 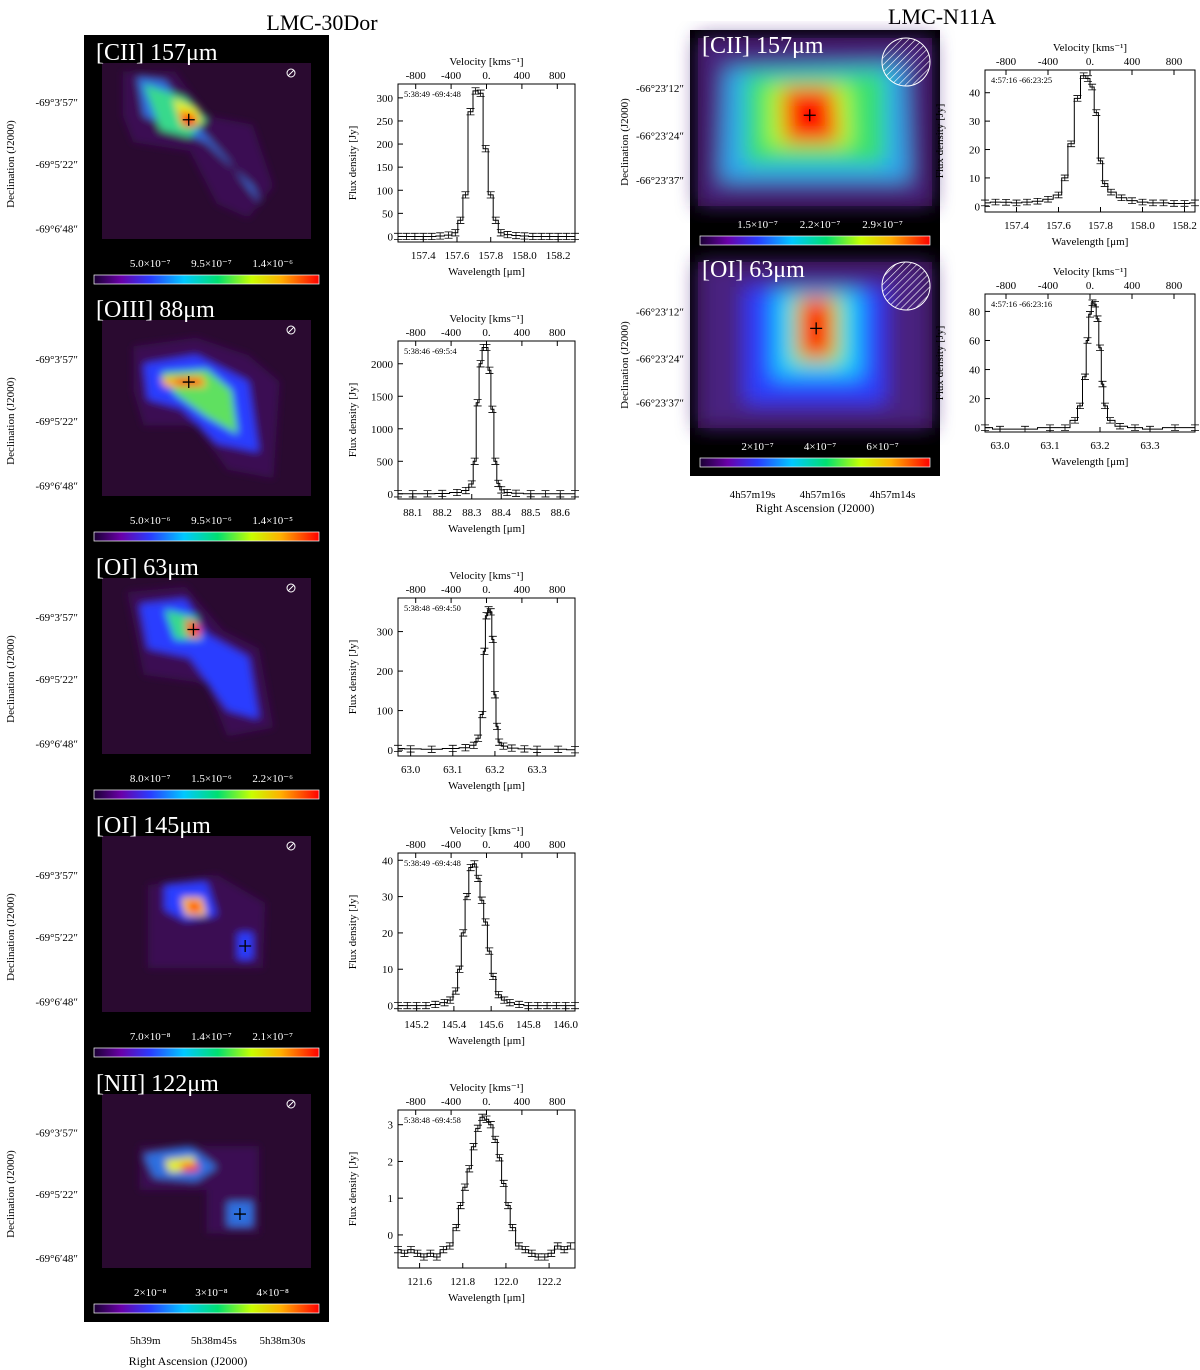 What do you see at coordinates (1049, 446) in the screenshot?
I see `x-tick-label: 63.1` at bounding box center [1049, 446].